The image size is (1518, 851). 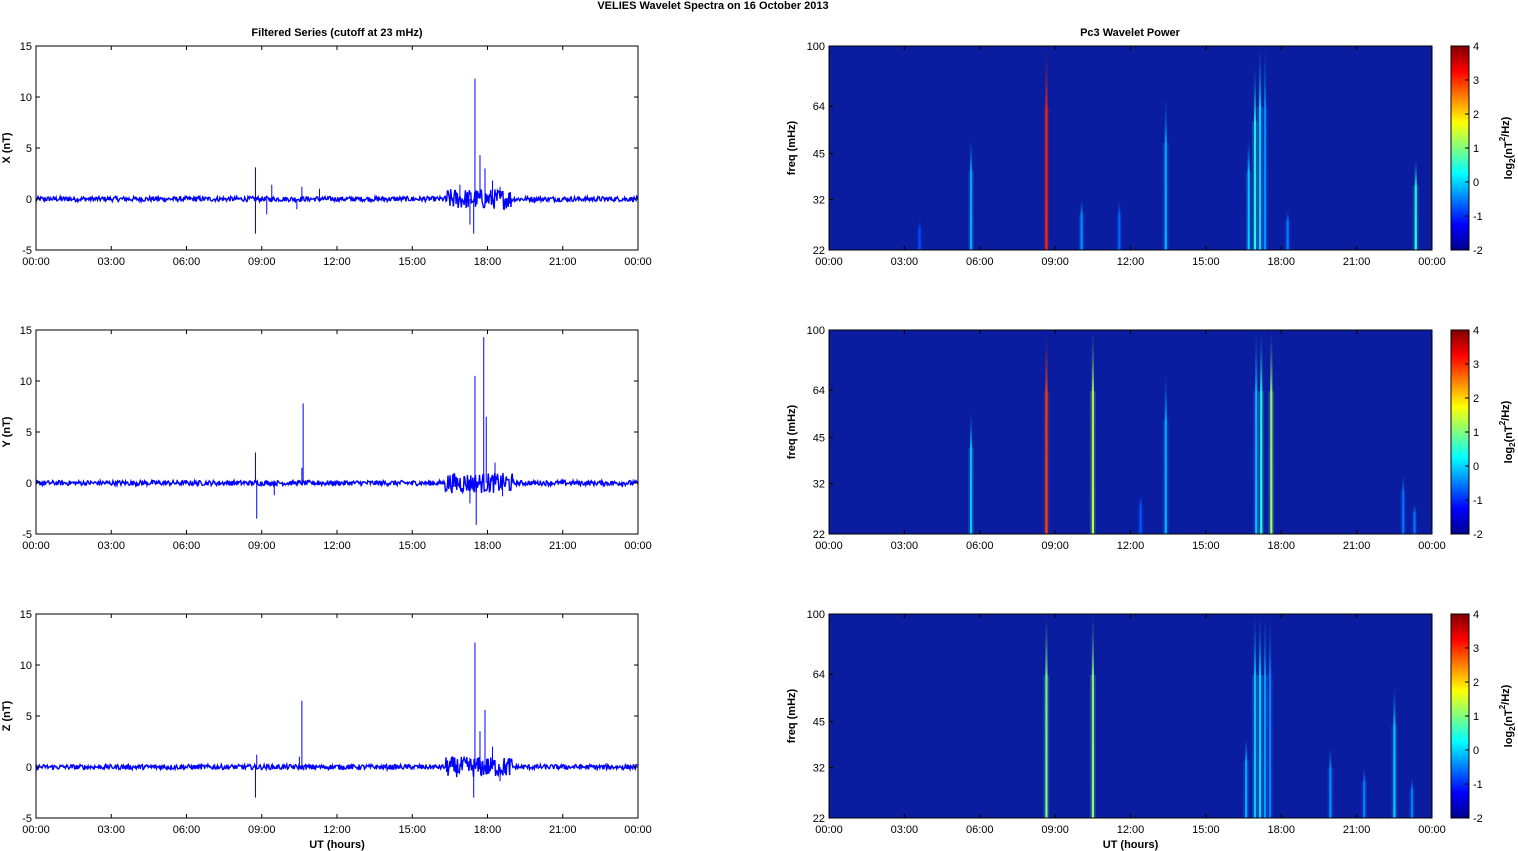 I want to click on colorbar-tick-label: 1, so click(x=1476, y=433).